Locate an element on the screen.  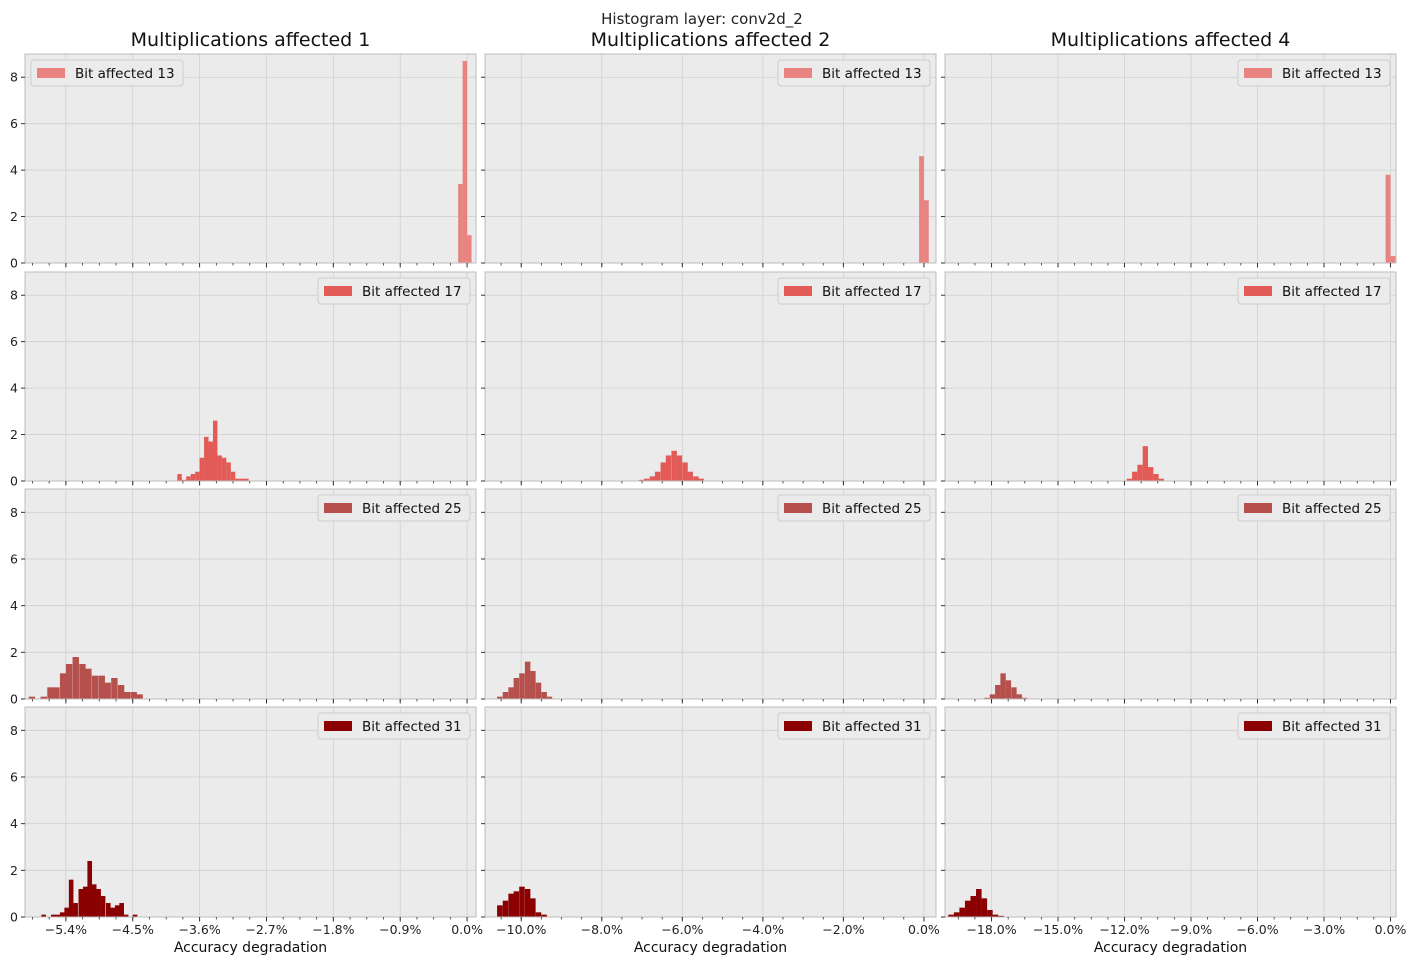
x-tick-label: −12.0% is located at coordinates (1124, 929).